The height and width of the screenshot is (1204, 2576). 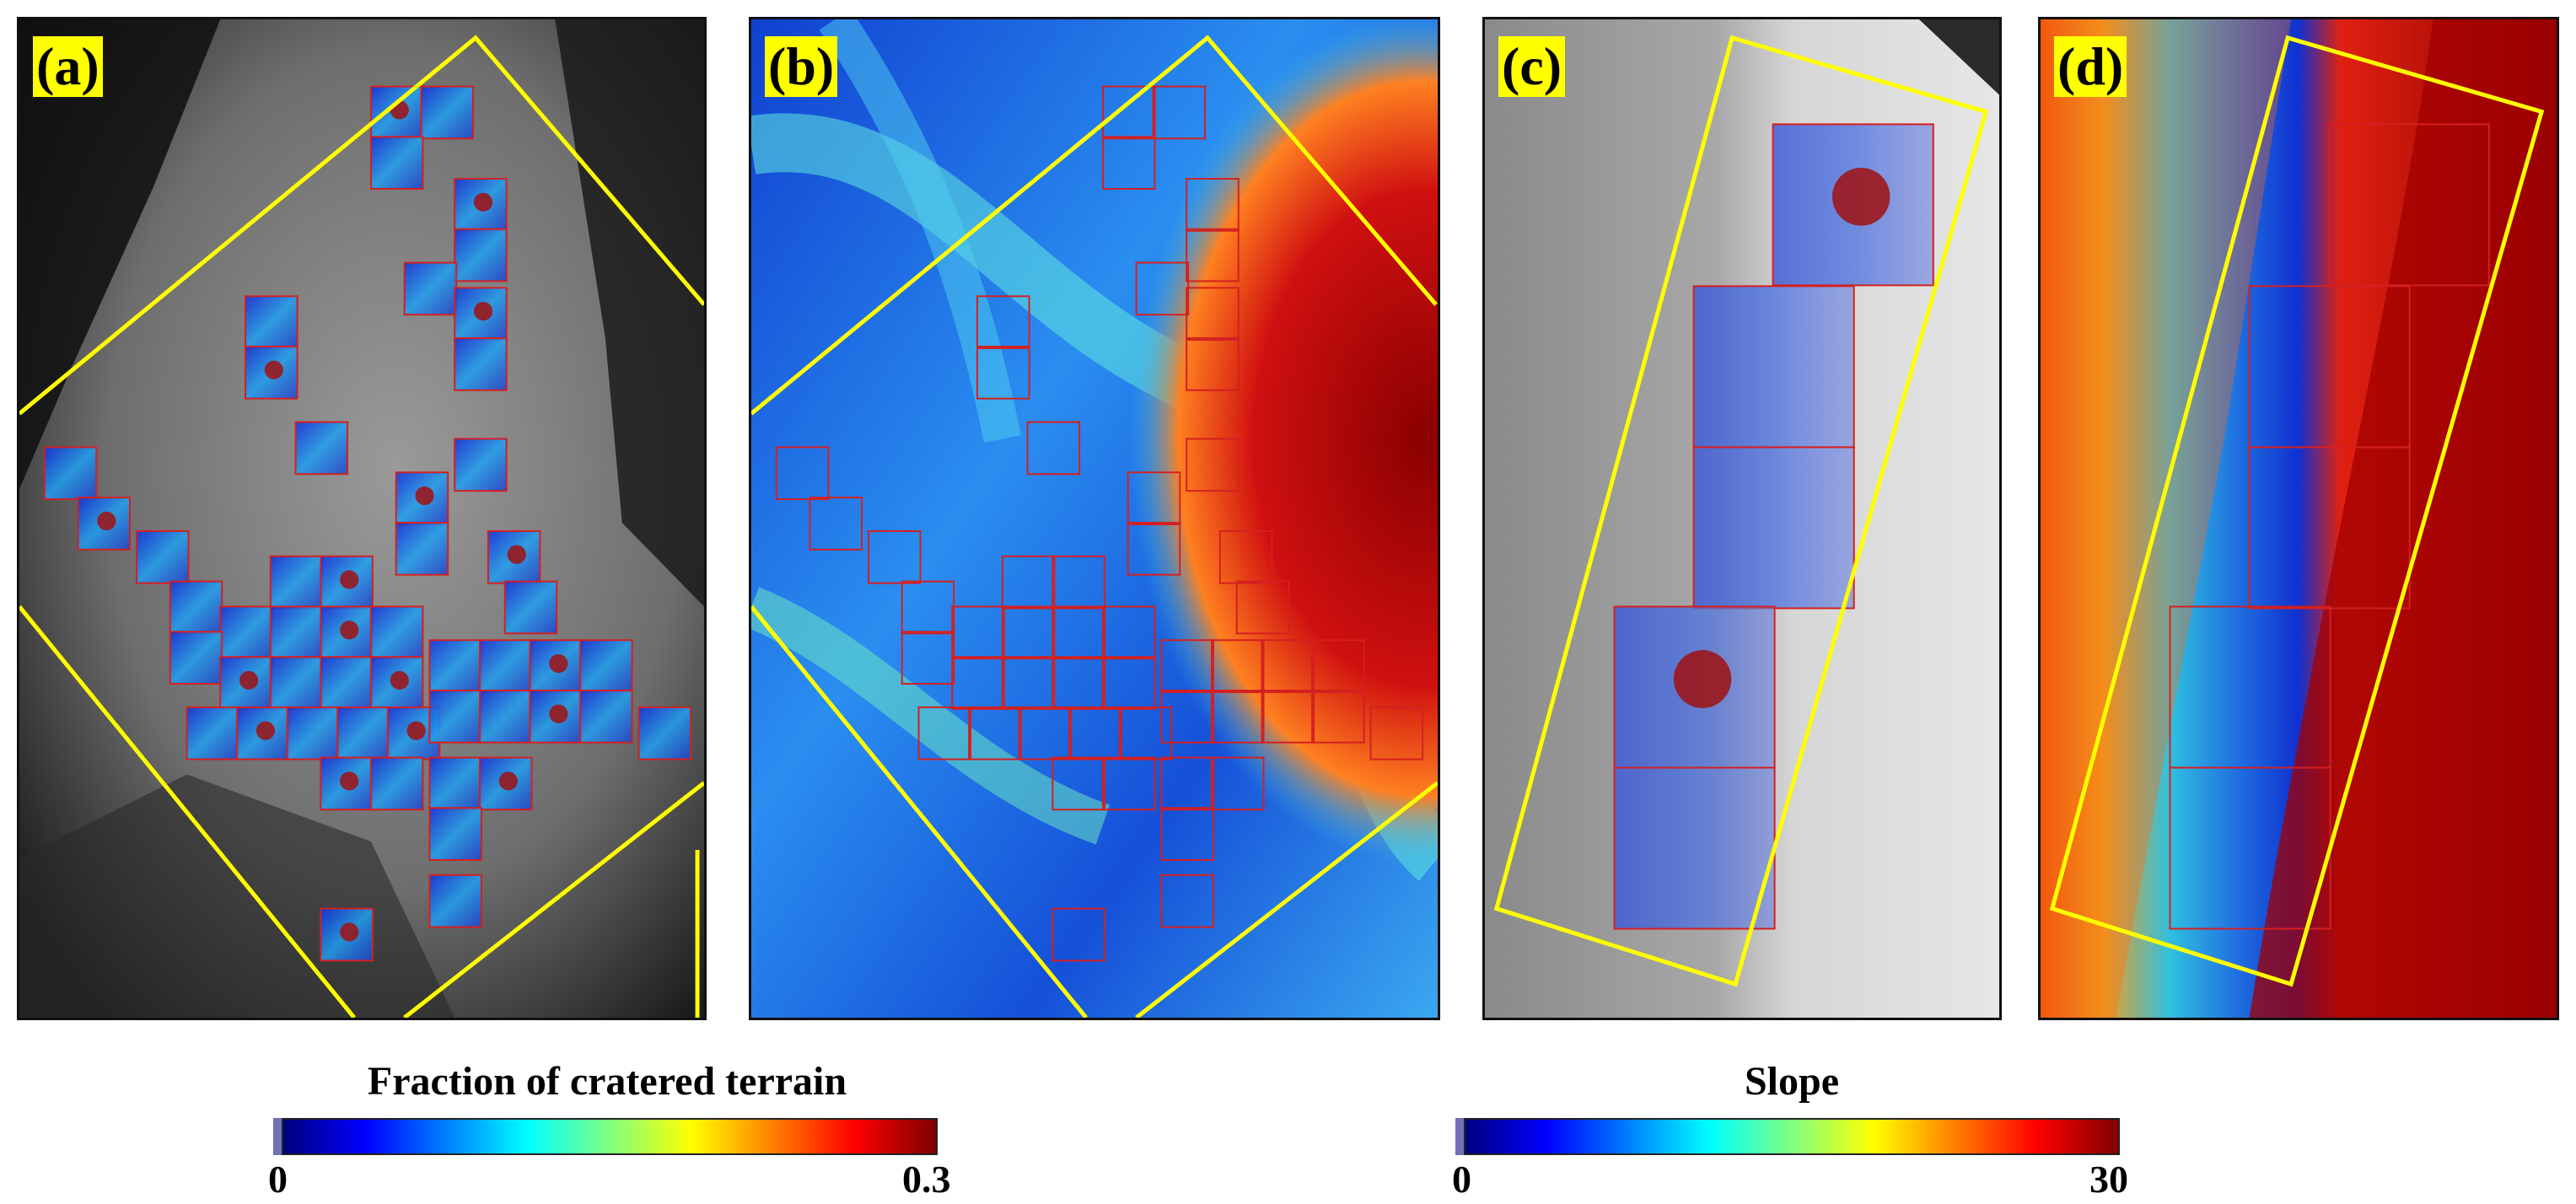 I want to click on slope-colorbar, so click(x=1792, y=1136).